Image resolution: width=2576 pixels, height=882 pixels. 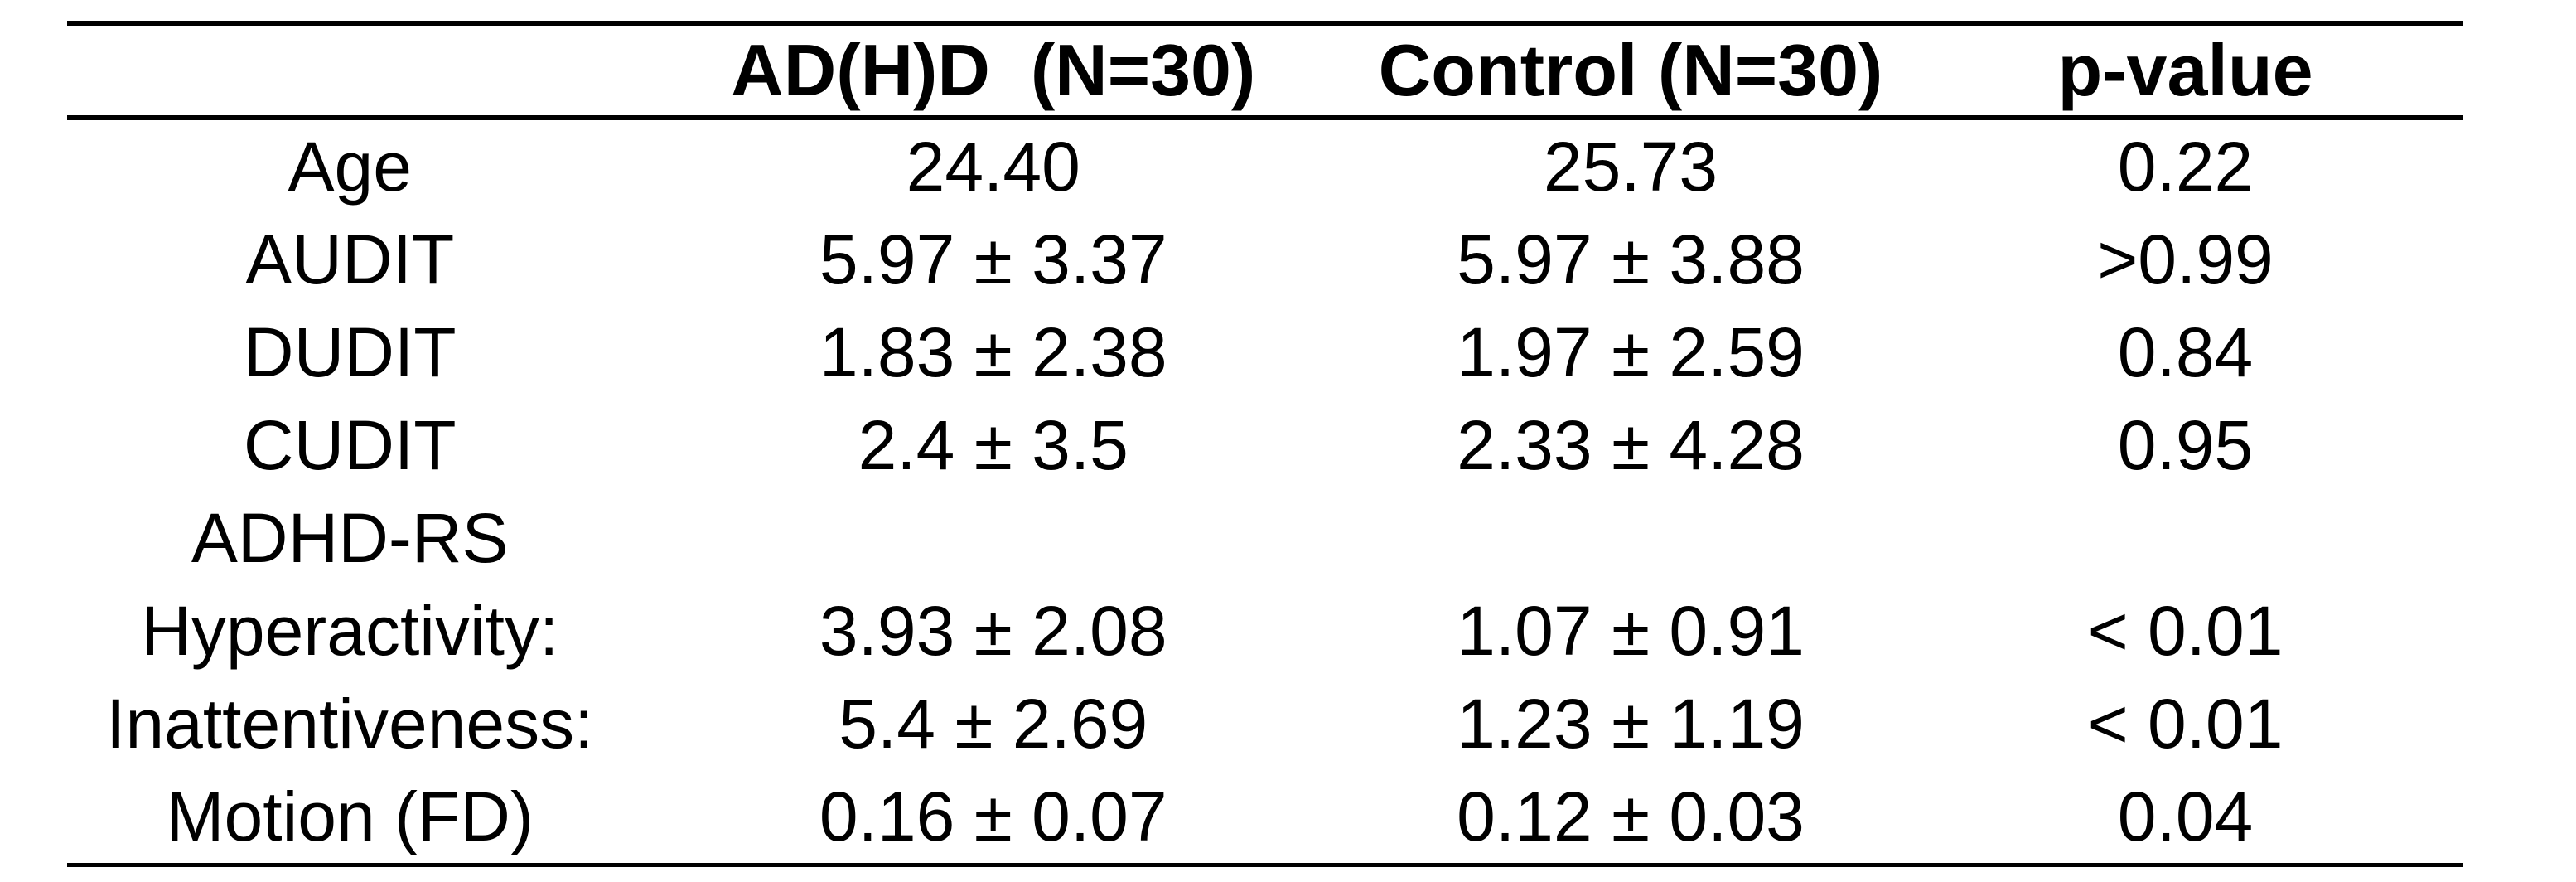 I want to click on p-value-cell: 0.84, so click(x=2185, y=352).